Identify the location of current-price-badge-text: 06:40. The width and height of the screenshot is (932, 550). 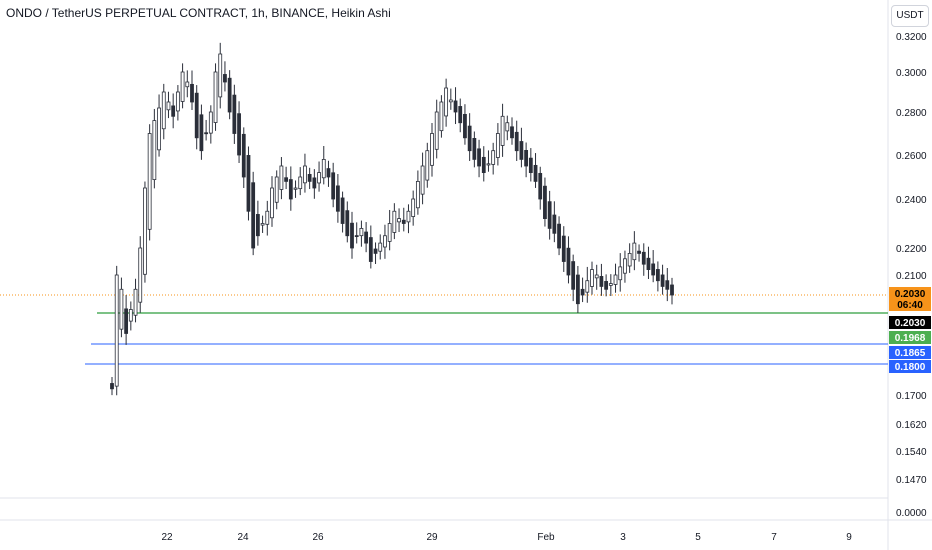
(910, 305).